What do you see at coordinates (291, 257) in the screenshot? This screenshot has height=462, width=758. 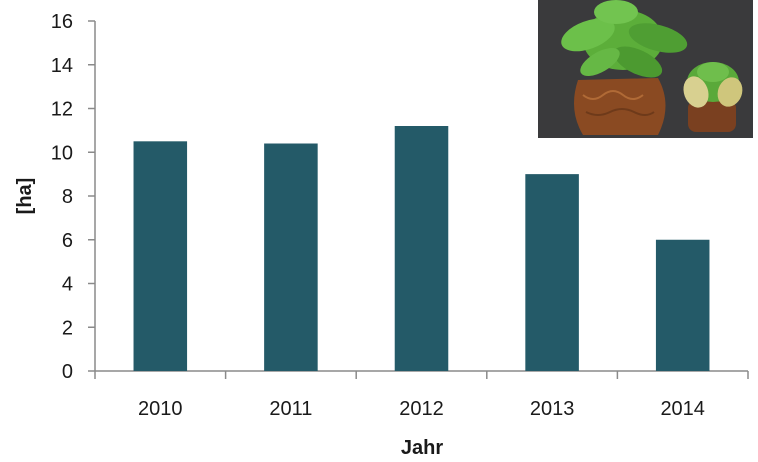 I see `bar-2011` at bounding box center [291, 257].